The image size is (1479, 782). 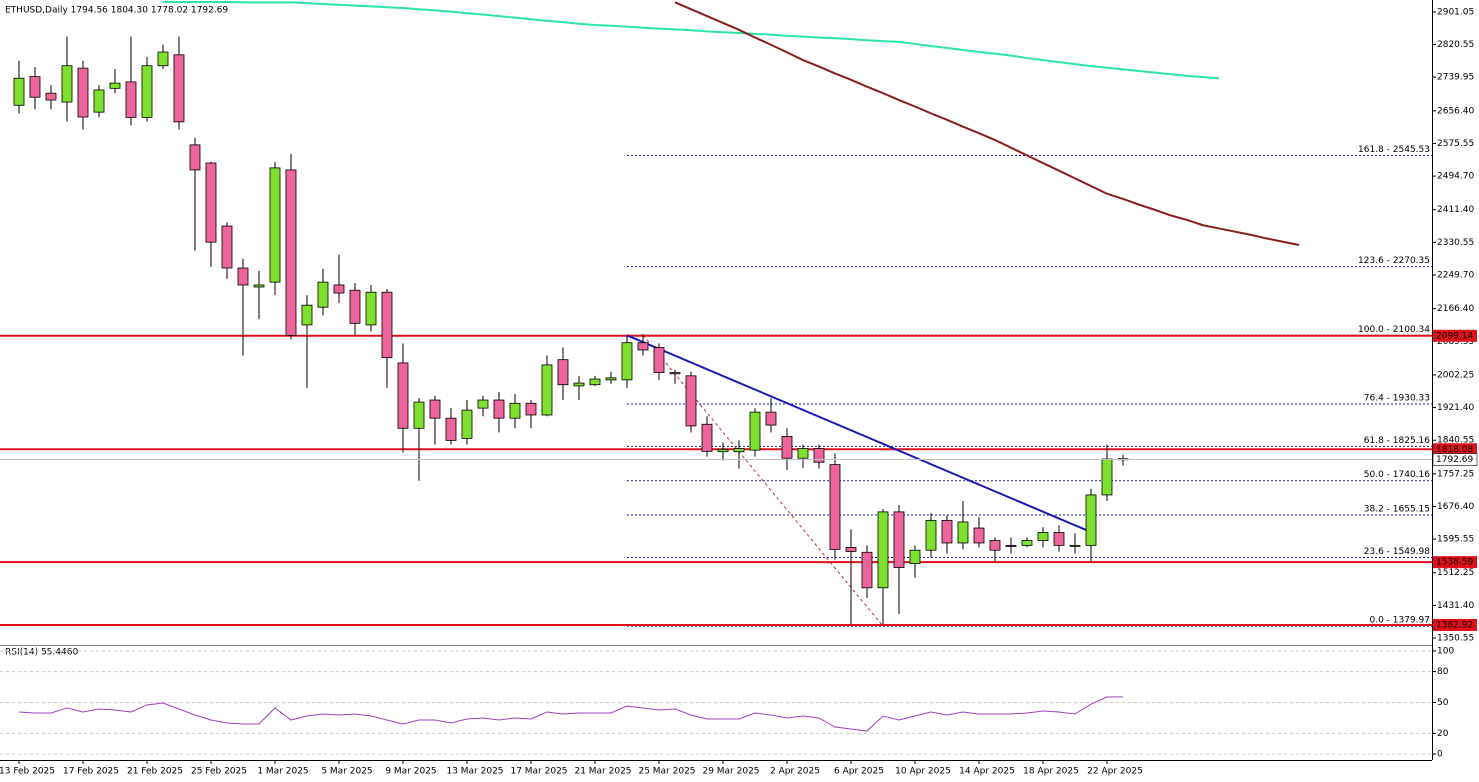 I want to click on y-tick-label: 1512.25, so click(x=1455, y=573).